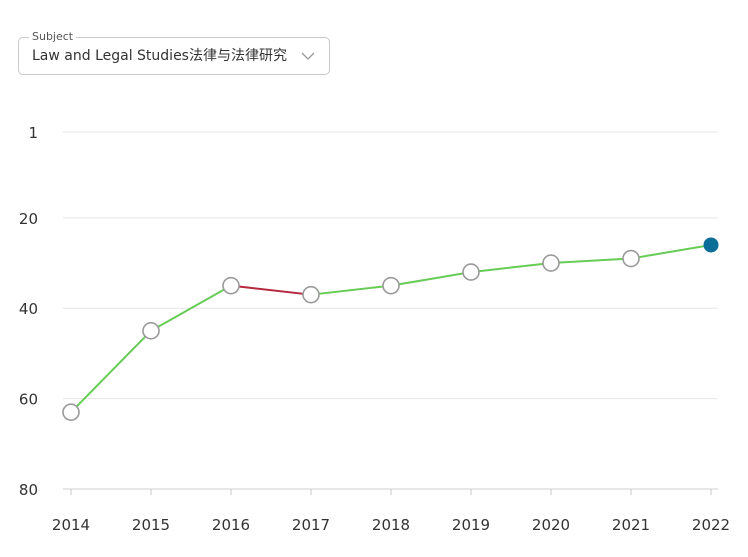 This screenshot has height=557, width=748. Describe the element at coordinates (711, 525) in the screenshot. I see `x-tick-label: 2022` at that location.